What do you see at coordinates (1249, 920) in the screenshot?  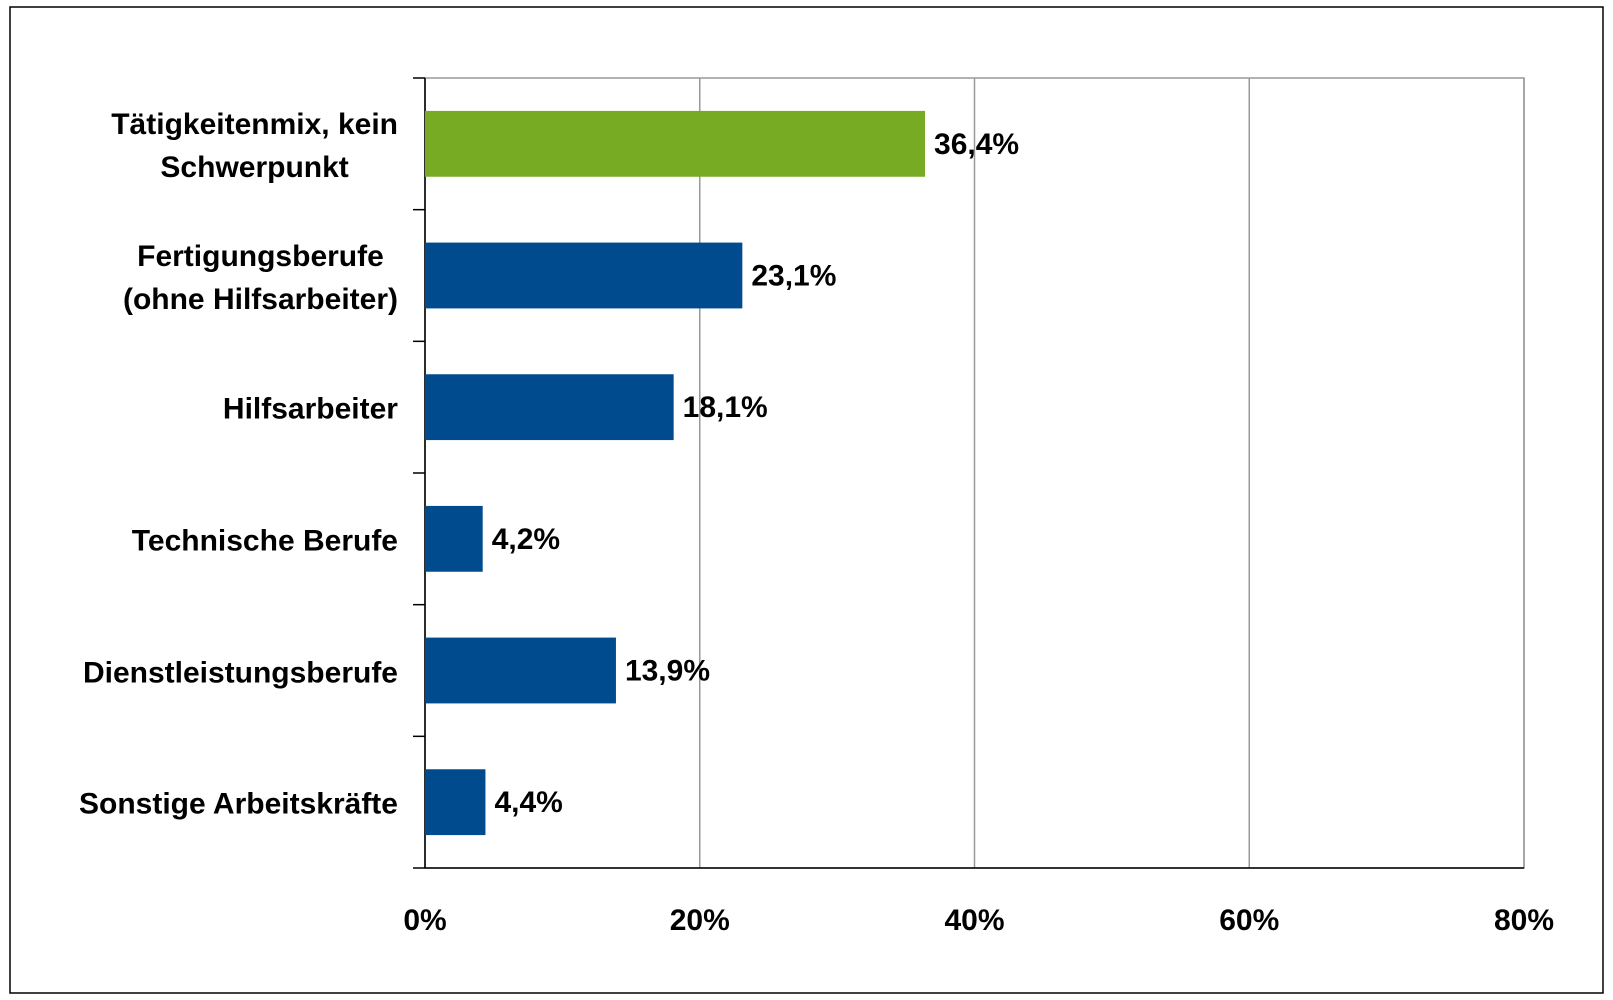 I see `x-tick-label: 60%` at bounding box center [1249, 920].